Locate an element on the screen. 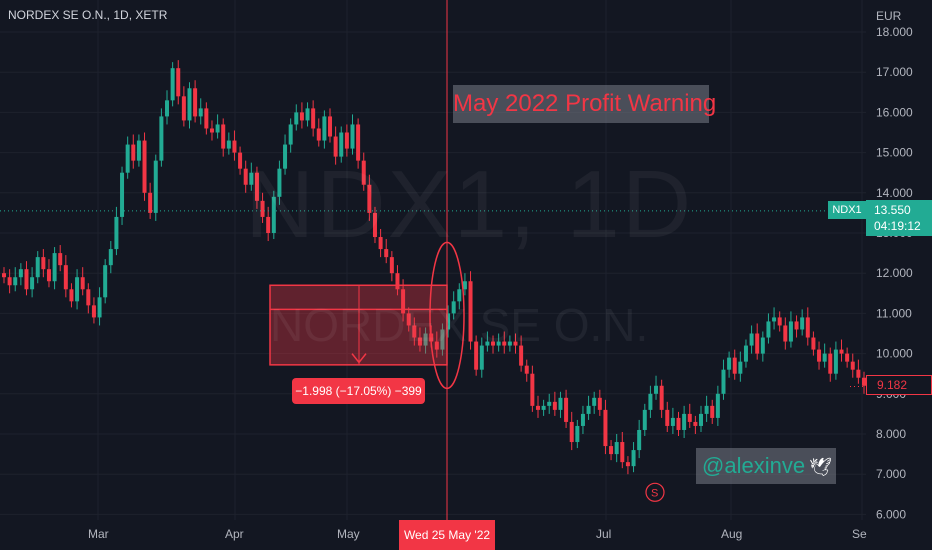  price-tick-label: 17.000 is located at coordinates (894, 72).